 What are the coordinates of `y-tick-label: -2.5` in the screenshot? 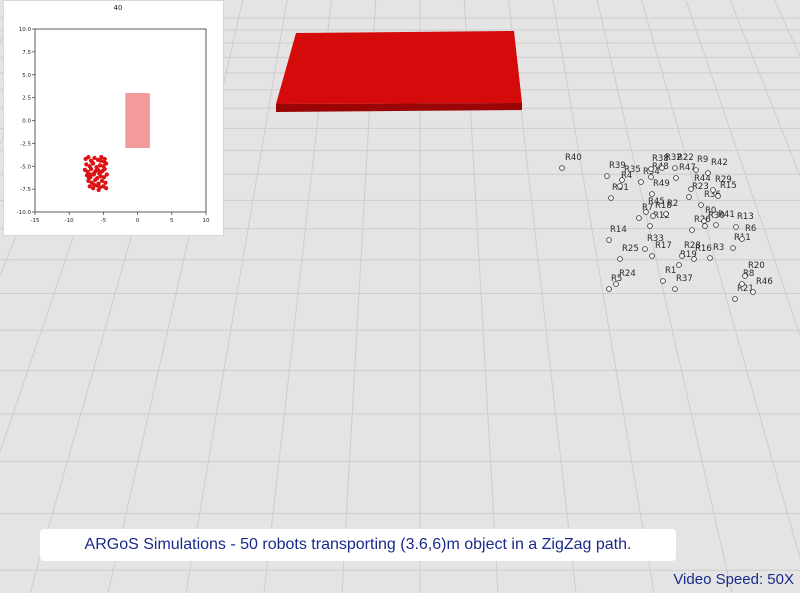 It's located at (25, 144).